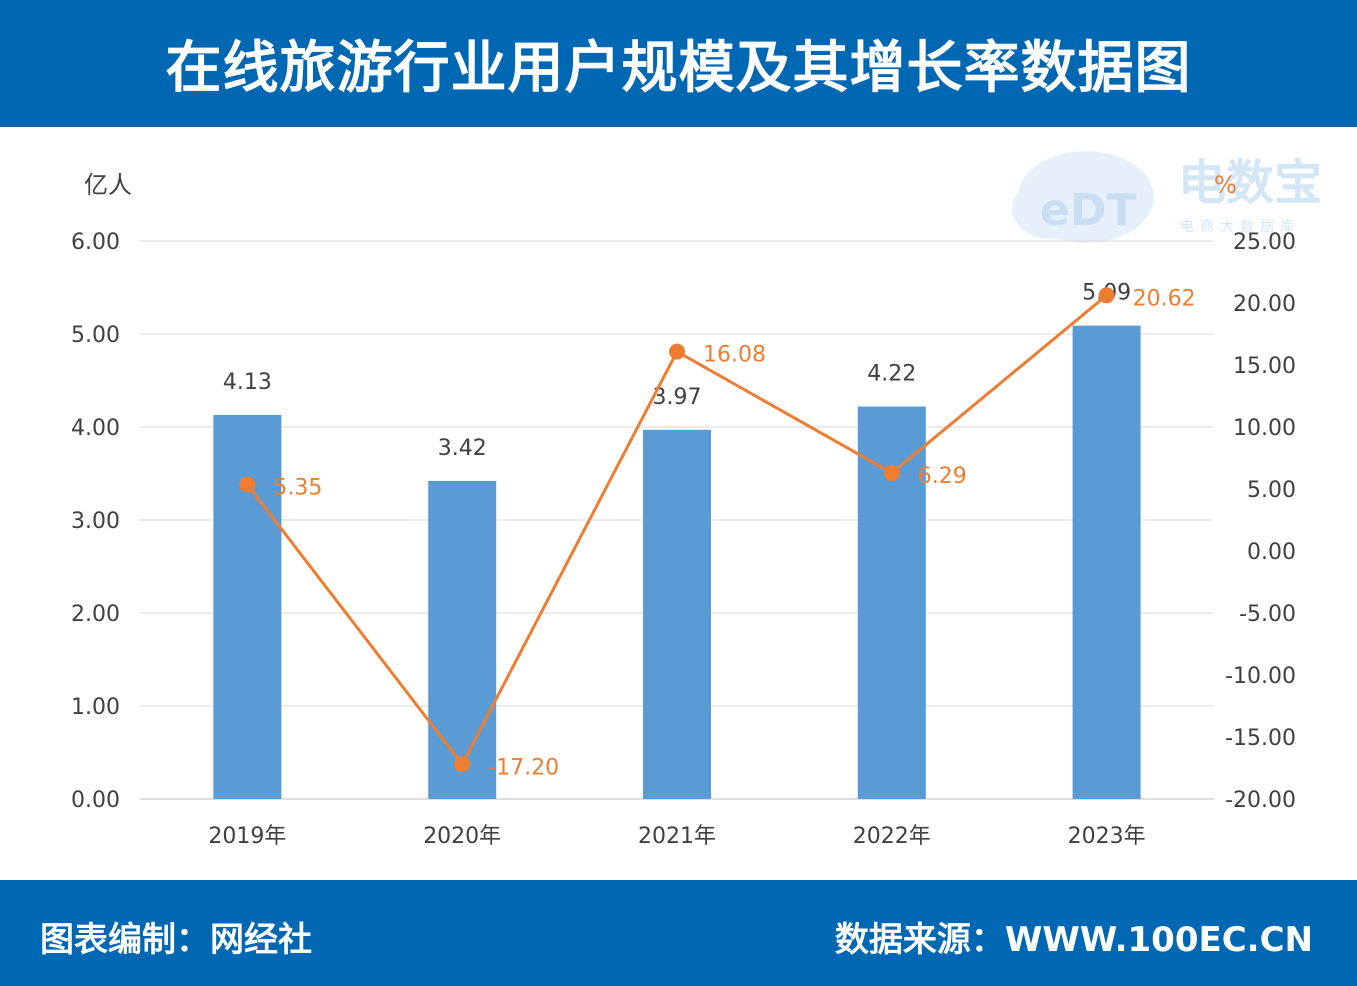  What do you see at coordinates (678, 68) in the screenshot?
I see `chart-title: 在线旅游行业用户规模及其增长率数据图` at bounding box center [678, 68].